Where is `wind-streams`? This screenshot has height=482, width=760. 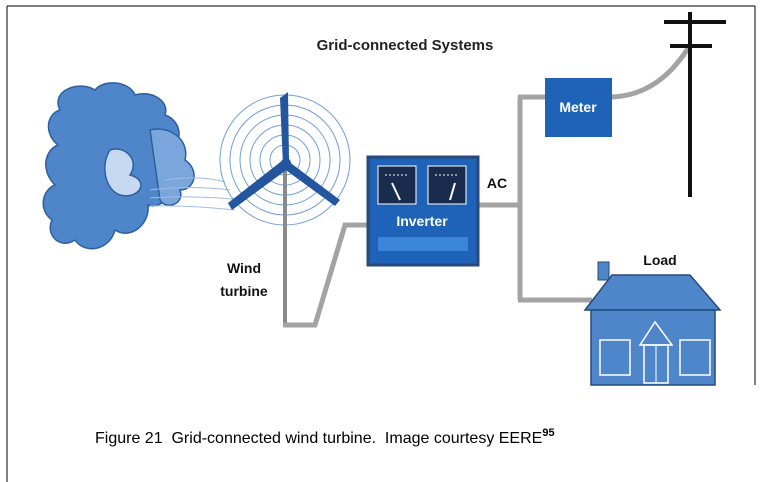
wind-streams is located at coordinates (195, 194).